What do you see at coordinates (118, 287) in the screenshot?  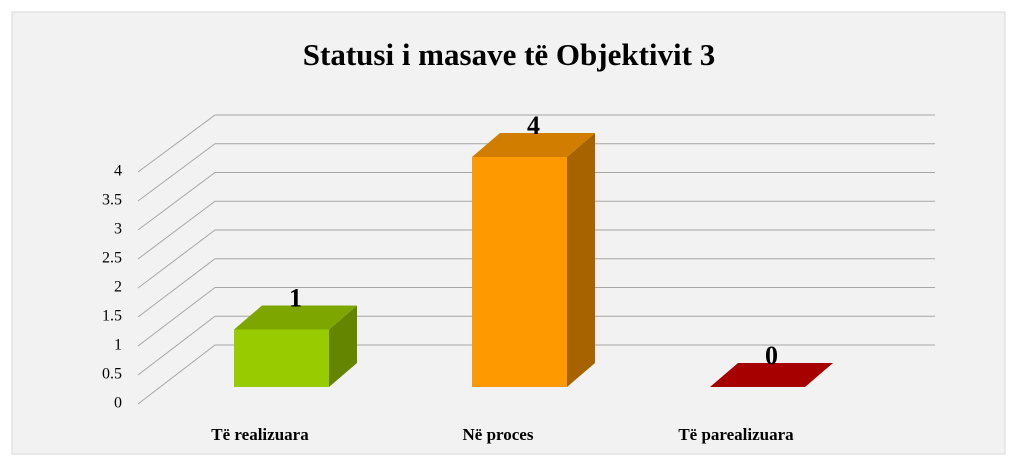 I see `y-tick-label: 2` at bounding box center [118, 287].